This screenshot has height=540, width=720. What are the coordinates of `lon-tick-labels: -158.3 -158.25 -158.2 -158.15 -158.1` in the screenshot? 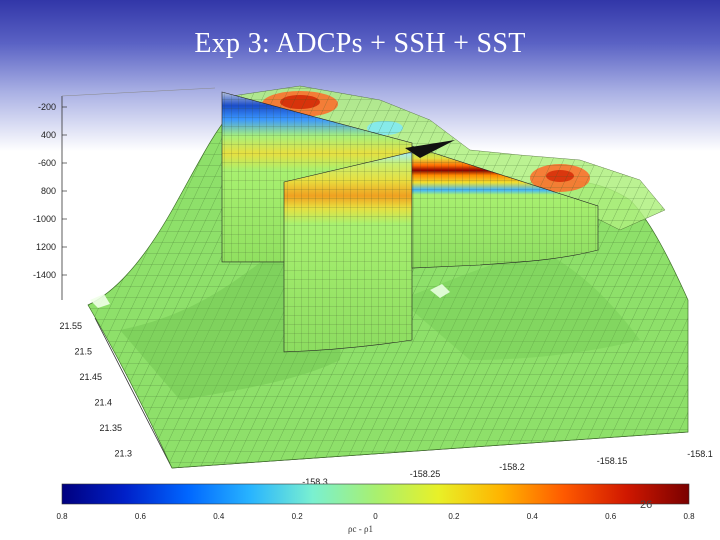 It's located at (507, 468).